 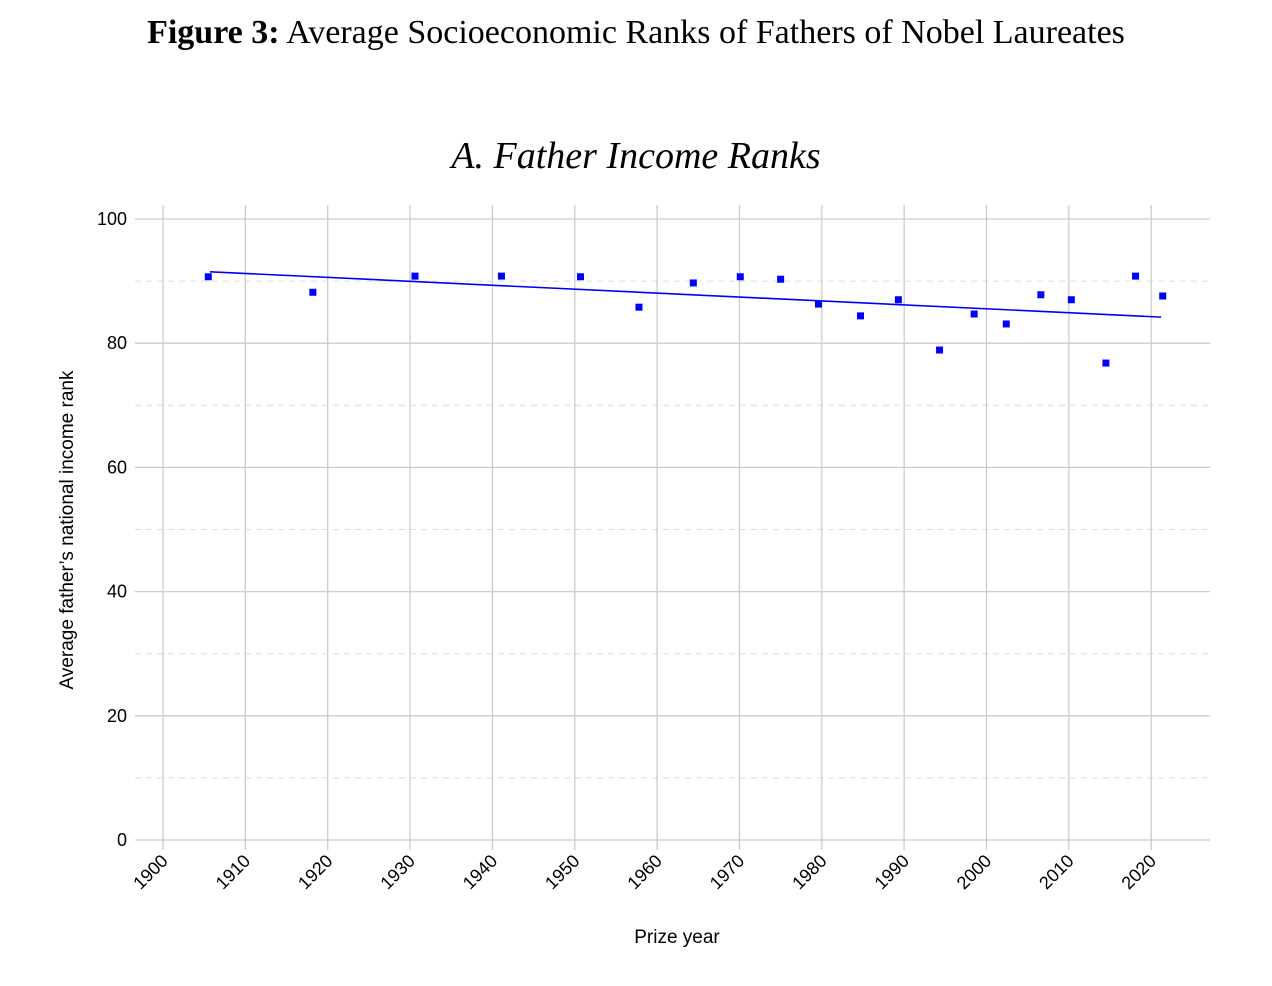 What do you see at coordinates (974, 872) in the screenshot?
I see `x-tick-label: 2000` at bounding box center [974, 872].